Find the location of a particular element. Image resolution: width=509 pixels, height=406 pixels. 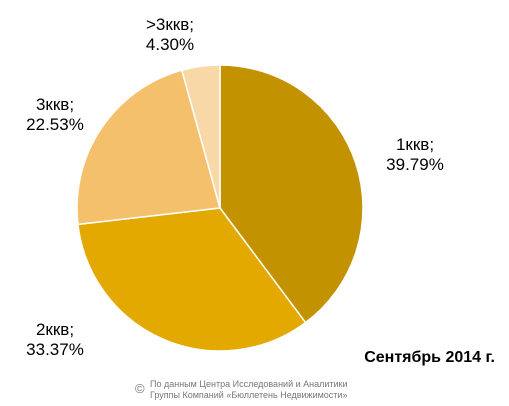

slice-value: 4.30% is located at coordinates (170, 44).